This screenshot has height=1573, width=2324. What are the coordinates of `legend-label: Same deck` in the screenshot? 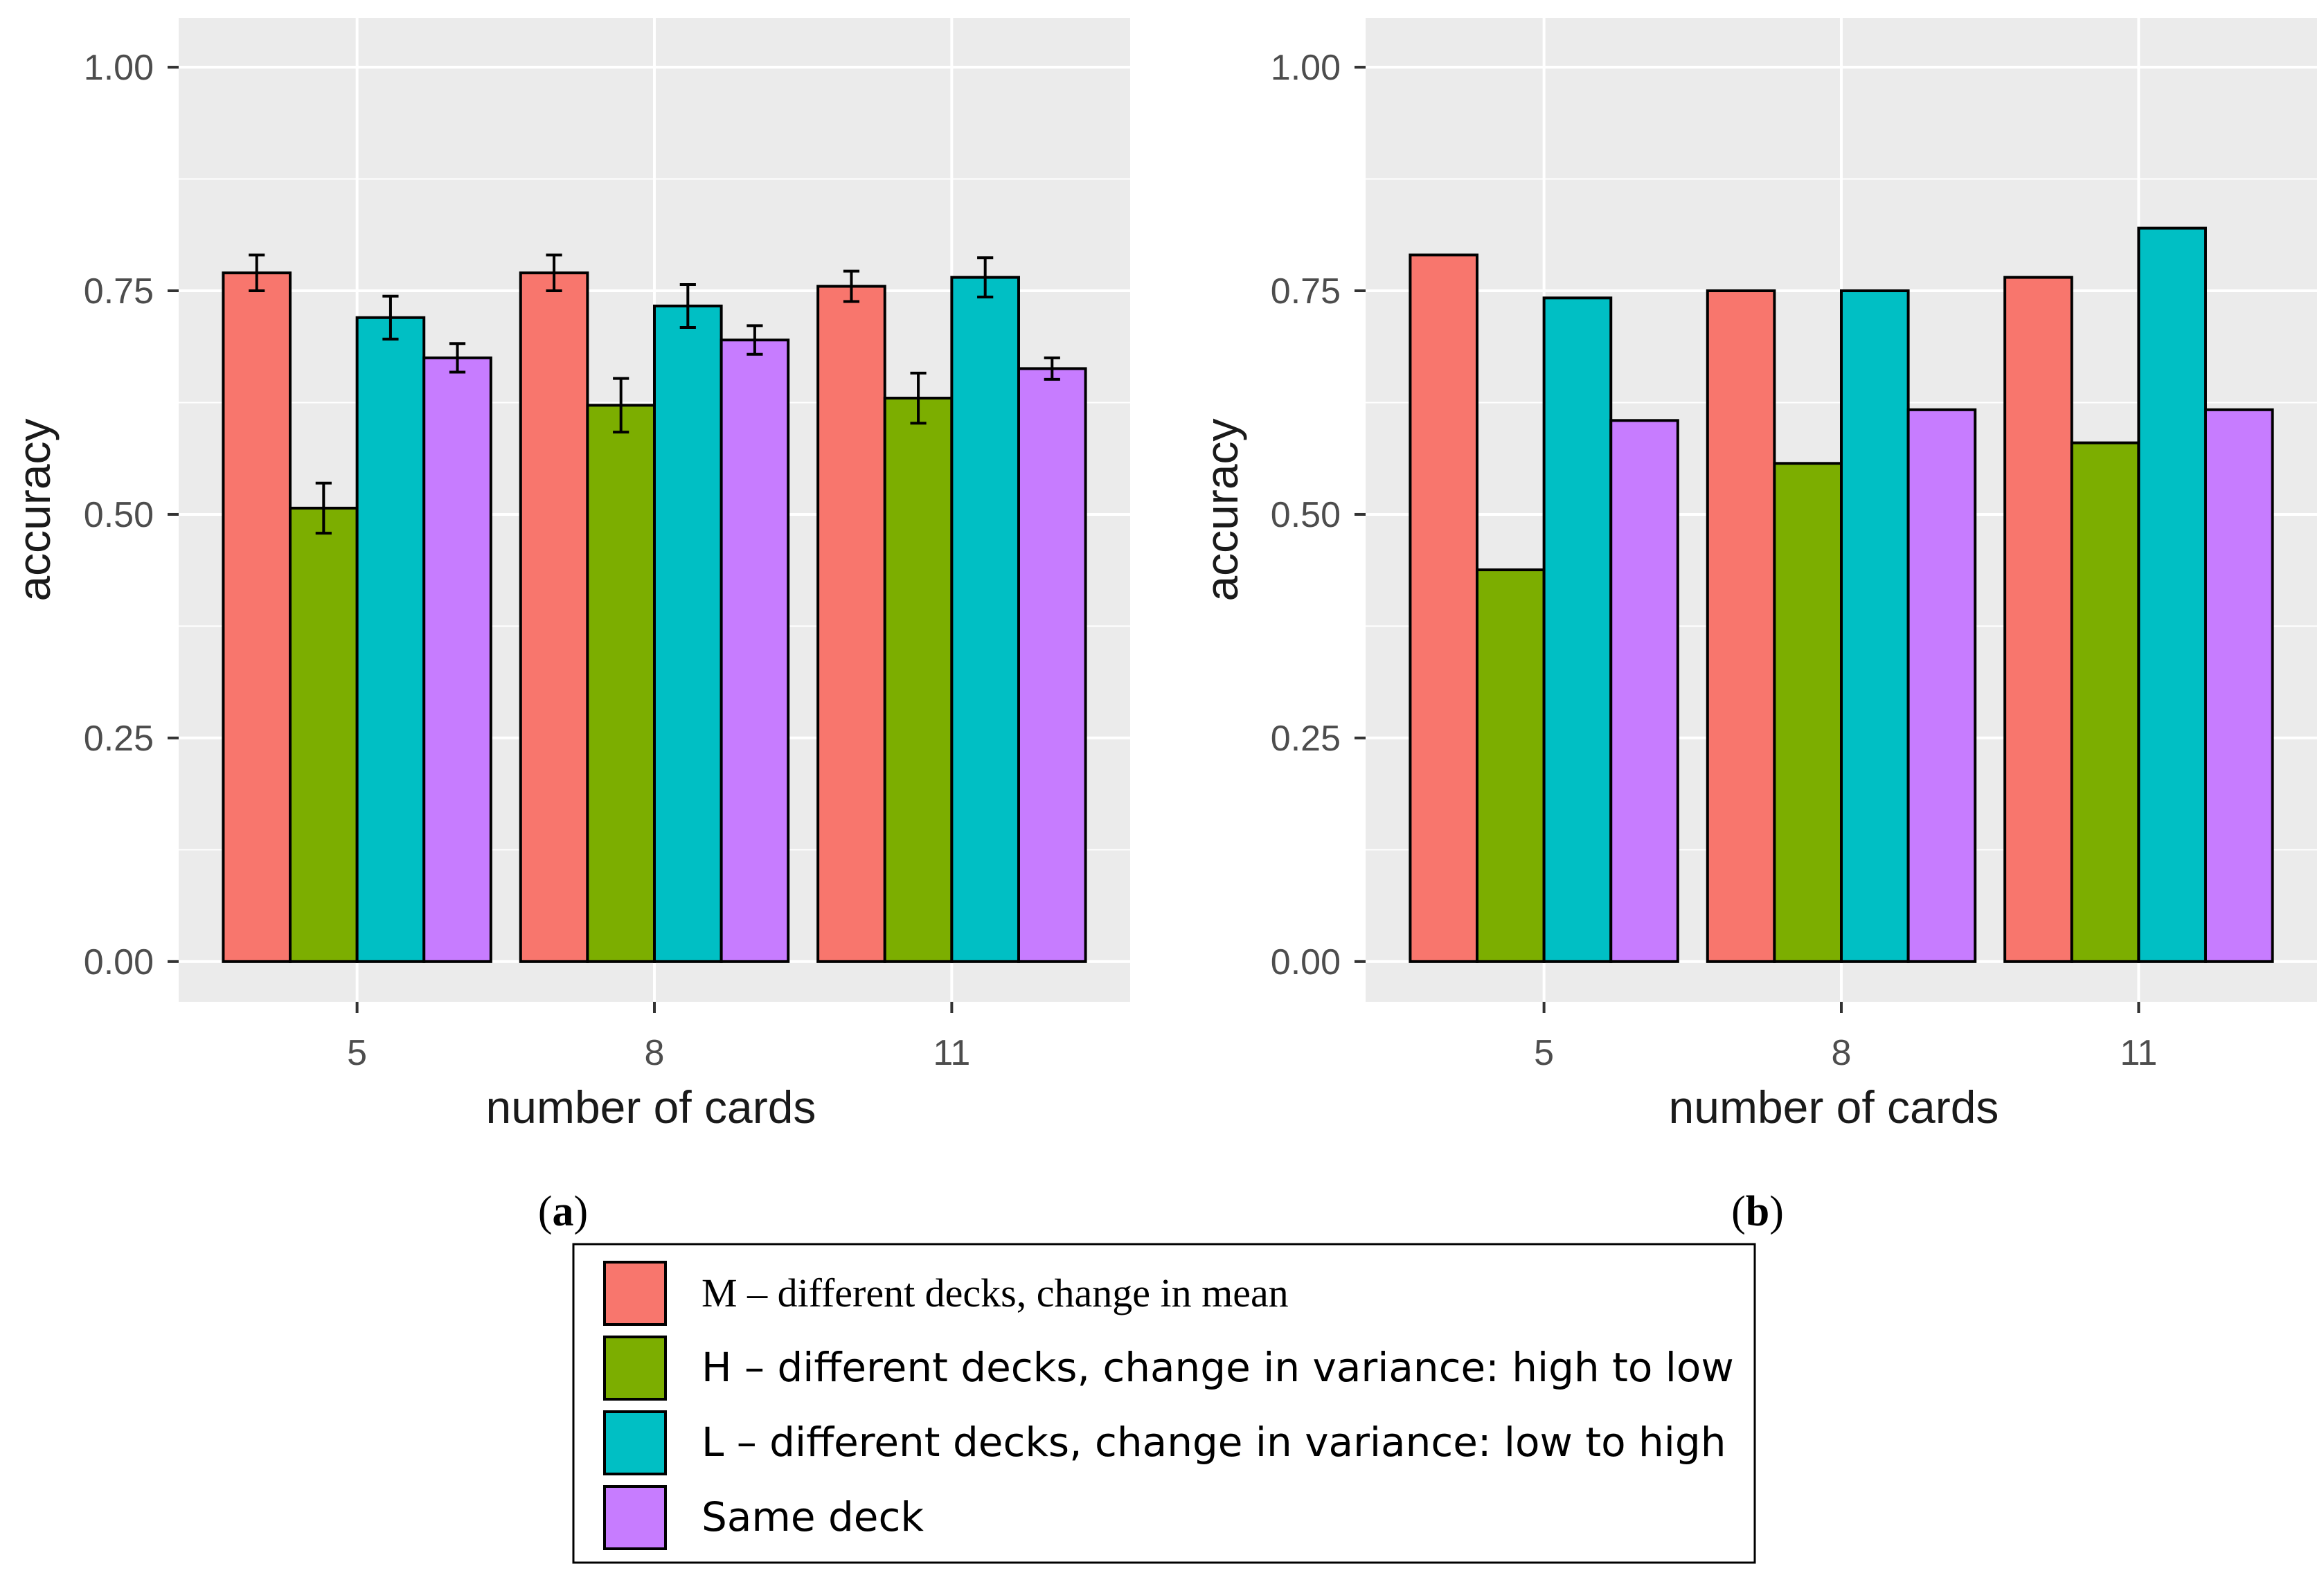 It's located at (812, 1516).